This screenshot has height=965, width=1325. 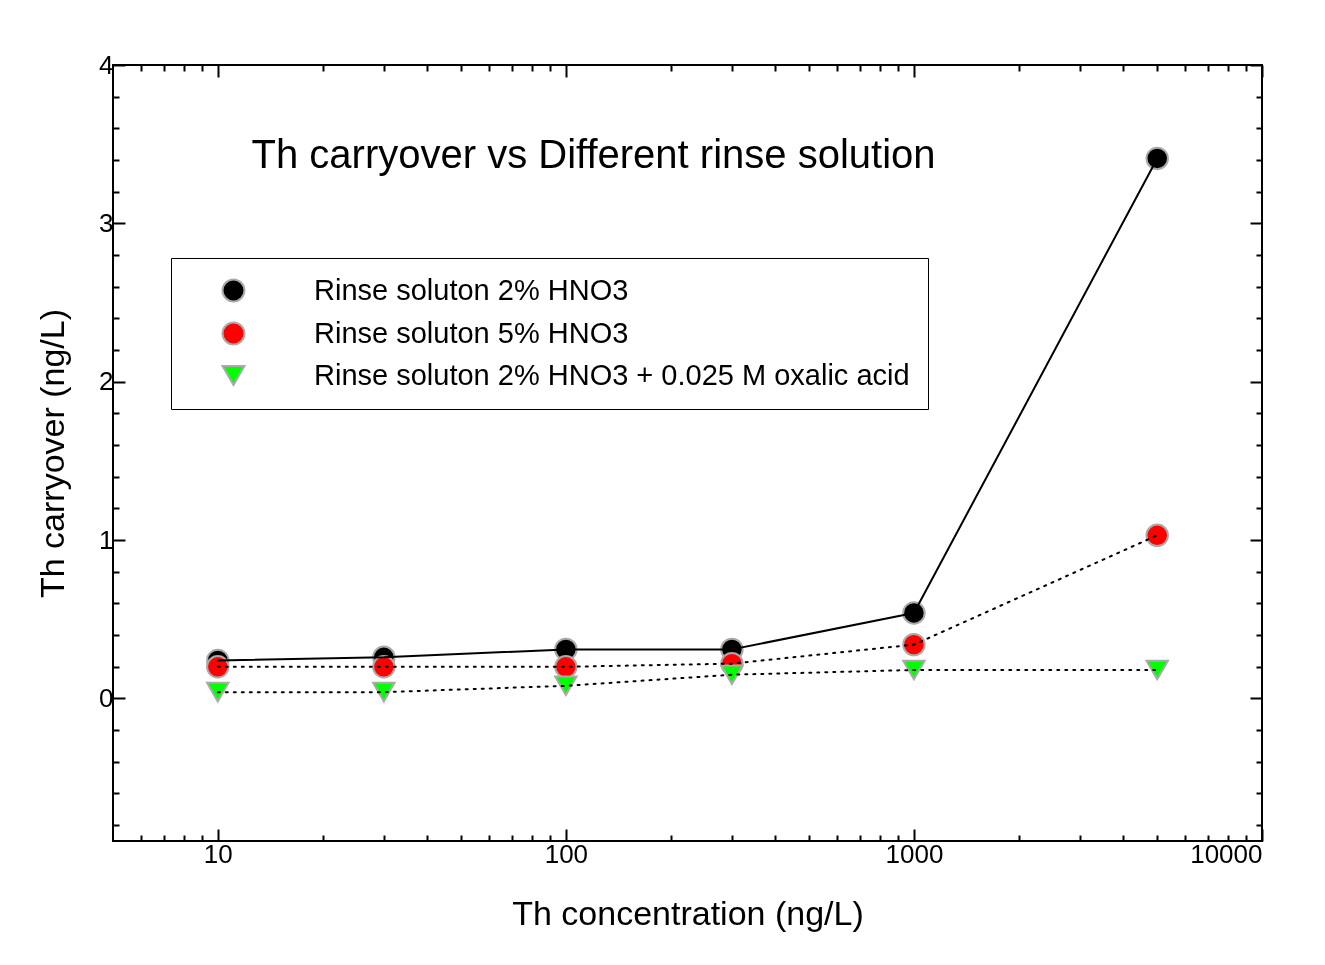 What do you see at coordinates (688, 912) in the screenshot?
I see `x-axis-title: Th concentration (ng/L)` at bounding box center [688, 912].